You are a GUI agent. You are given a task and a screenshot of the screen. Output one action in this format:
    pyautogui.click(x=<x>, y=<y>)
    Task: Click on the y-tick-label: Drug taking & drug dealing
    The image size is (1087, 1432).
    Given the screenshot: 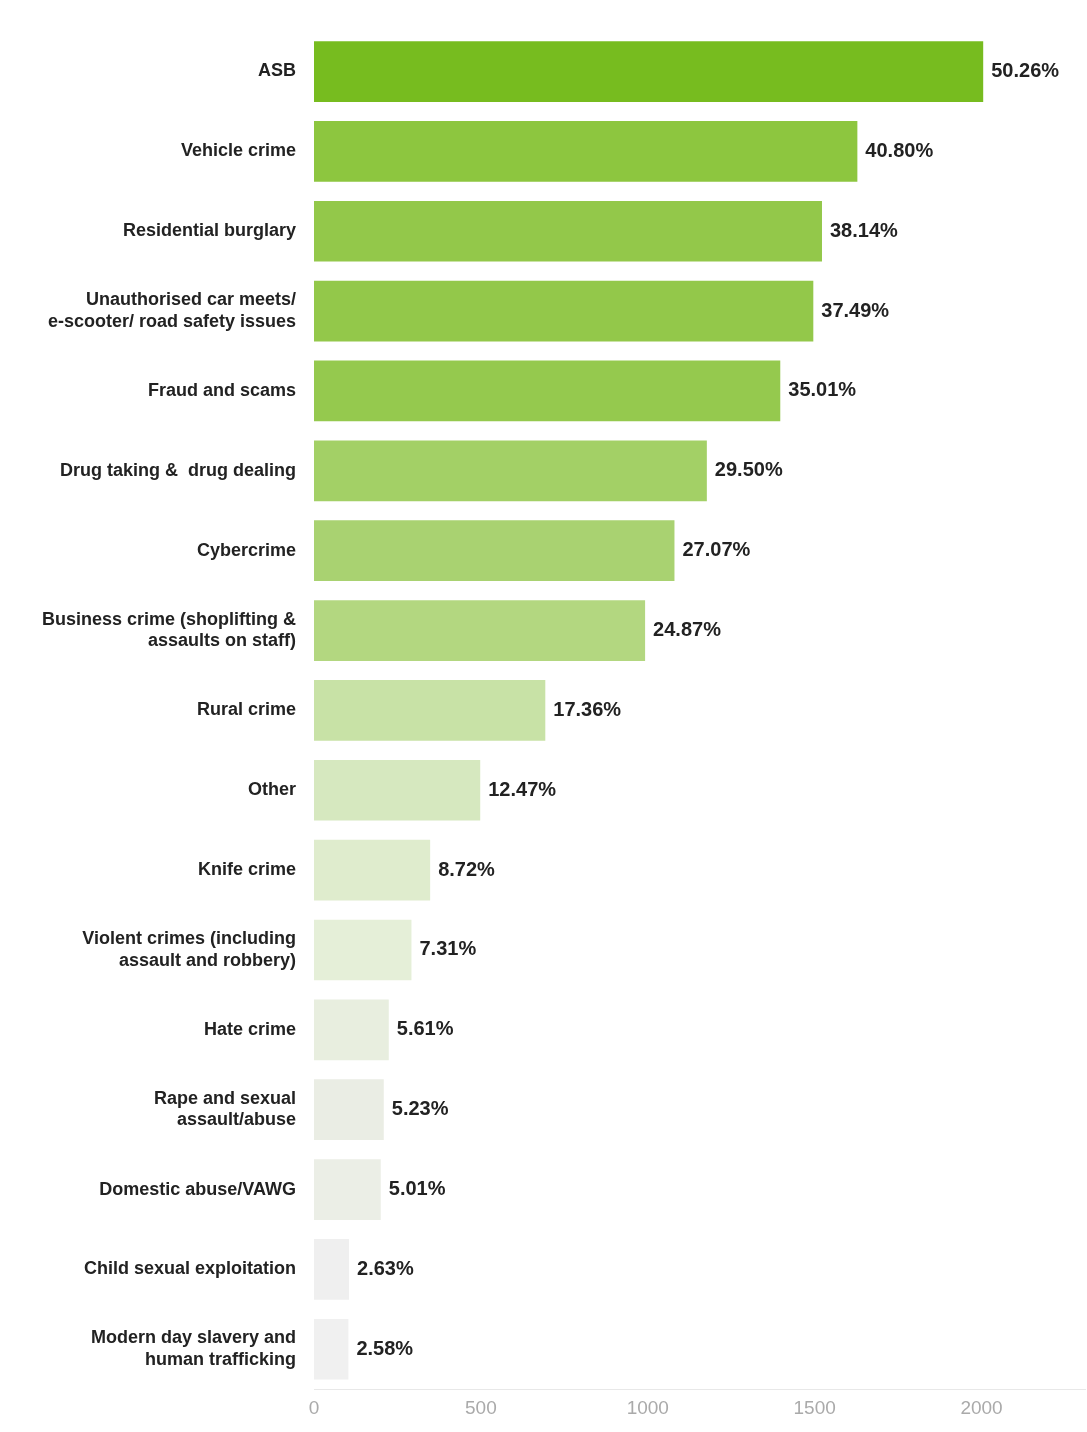 What is the action you would take?
    pyautogui.click(x=177, y=469)
    